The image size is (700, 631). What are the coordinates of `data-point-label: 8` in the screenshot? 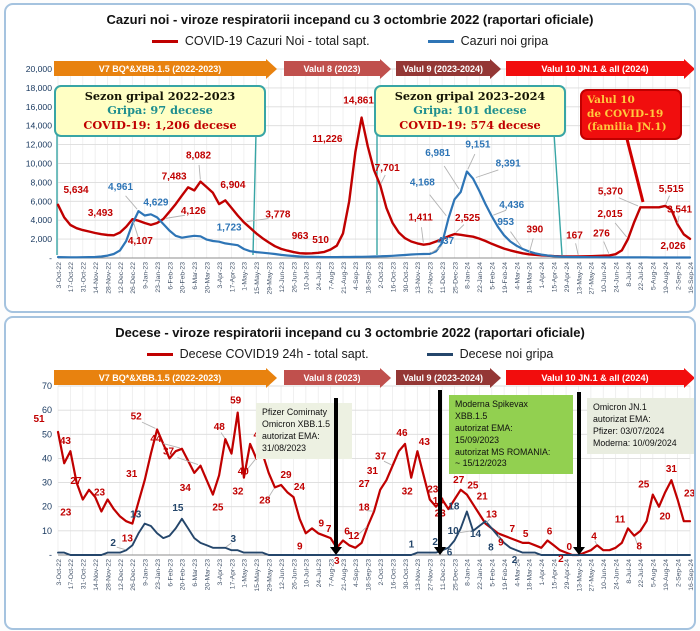 It's located at (491, 548).